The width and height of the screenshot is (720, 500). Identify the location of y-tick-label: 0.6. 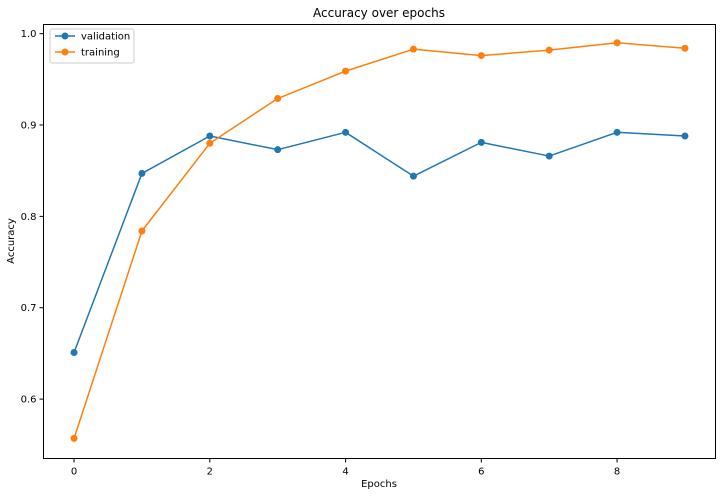
(29, 400).